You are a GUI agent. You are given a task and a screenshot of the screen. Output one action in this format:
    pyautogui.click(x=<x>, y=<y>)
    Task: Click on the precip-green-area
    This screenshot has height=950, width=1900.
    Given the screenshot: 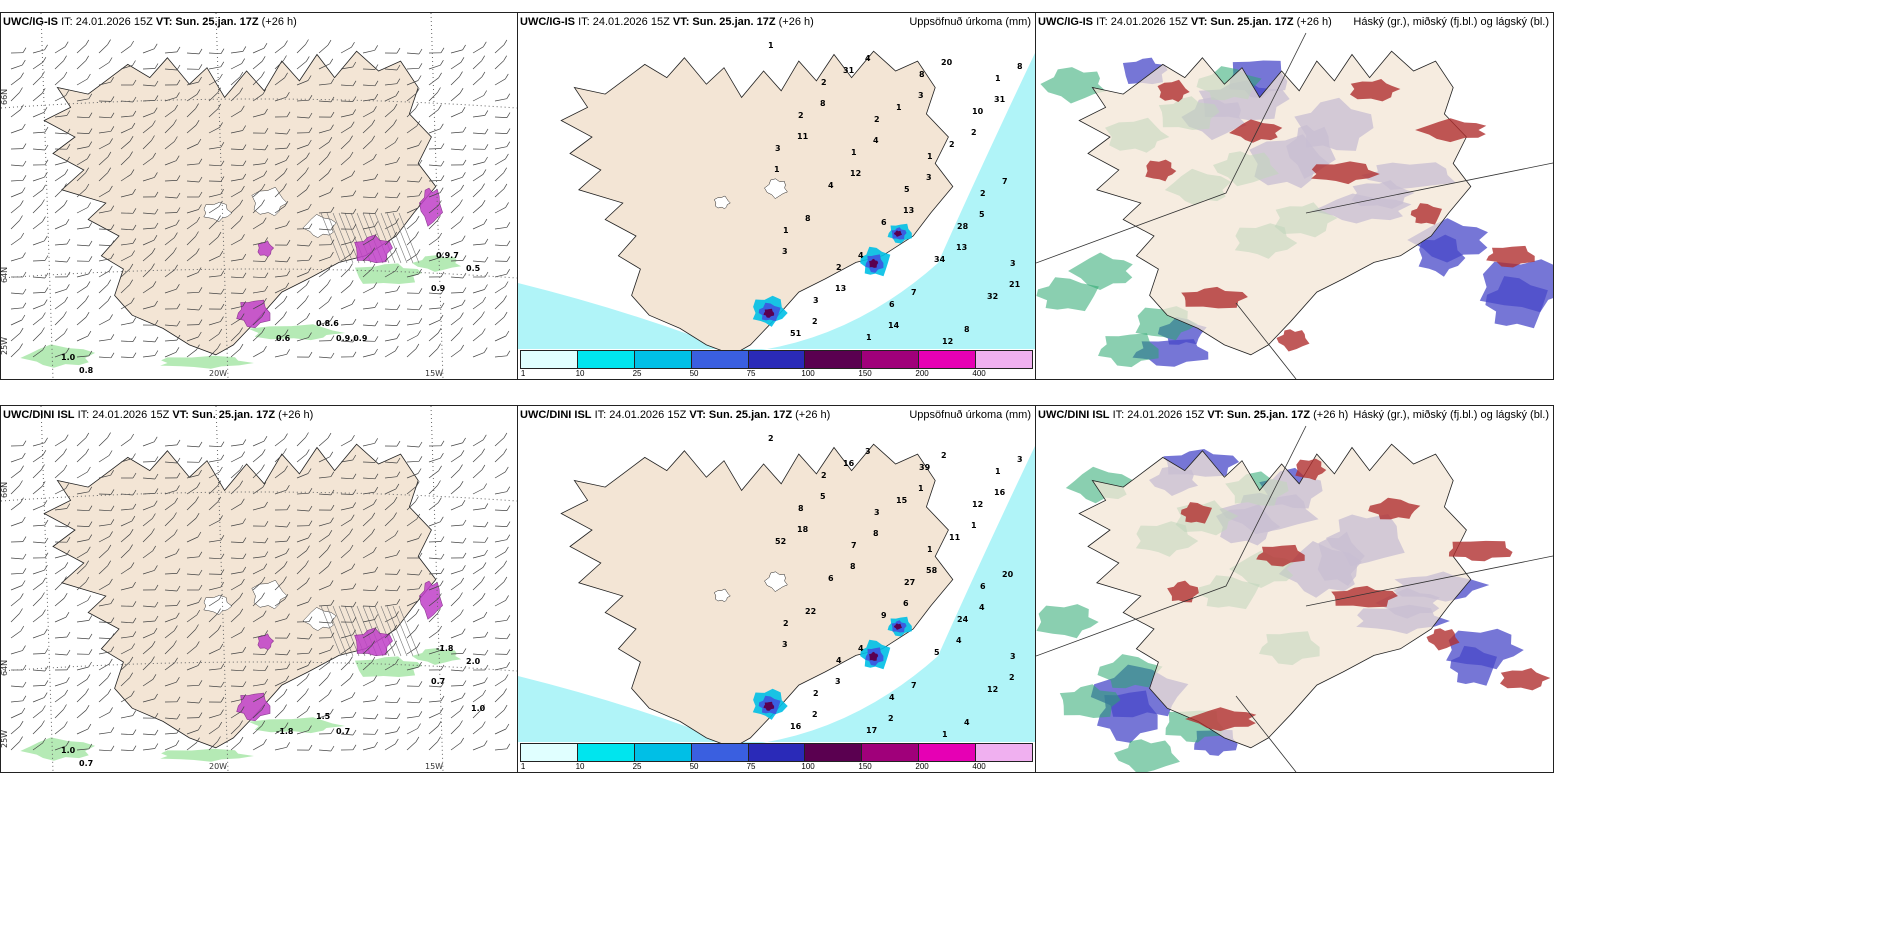 What is the action you would take?
    pyautogui.click(x=388, y=666)
    